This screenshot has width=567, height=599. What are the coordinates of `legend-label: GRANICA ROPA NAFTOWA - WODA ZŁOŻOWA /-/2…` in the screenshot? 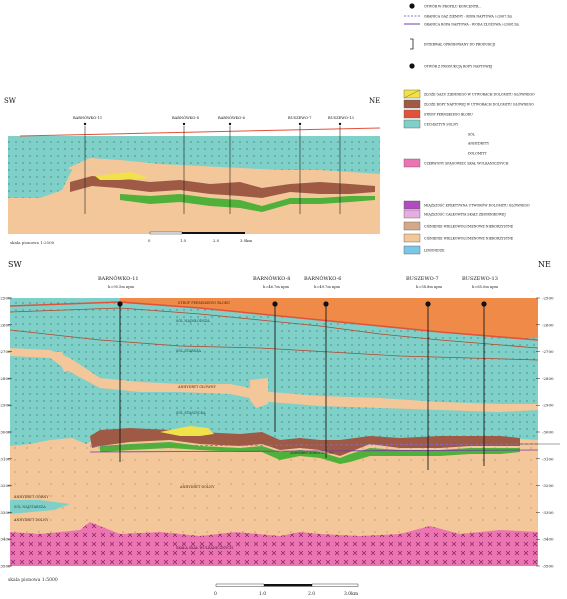 It's located at (471, 23).